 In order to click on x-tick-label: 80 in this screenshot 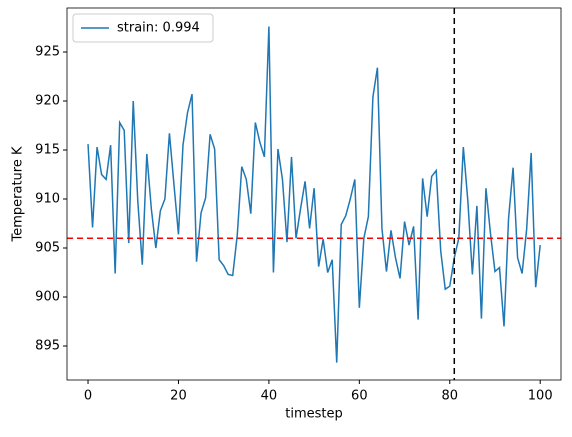, I will do `click(449, 396)`.